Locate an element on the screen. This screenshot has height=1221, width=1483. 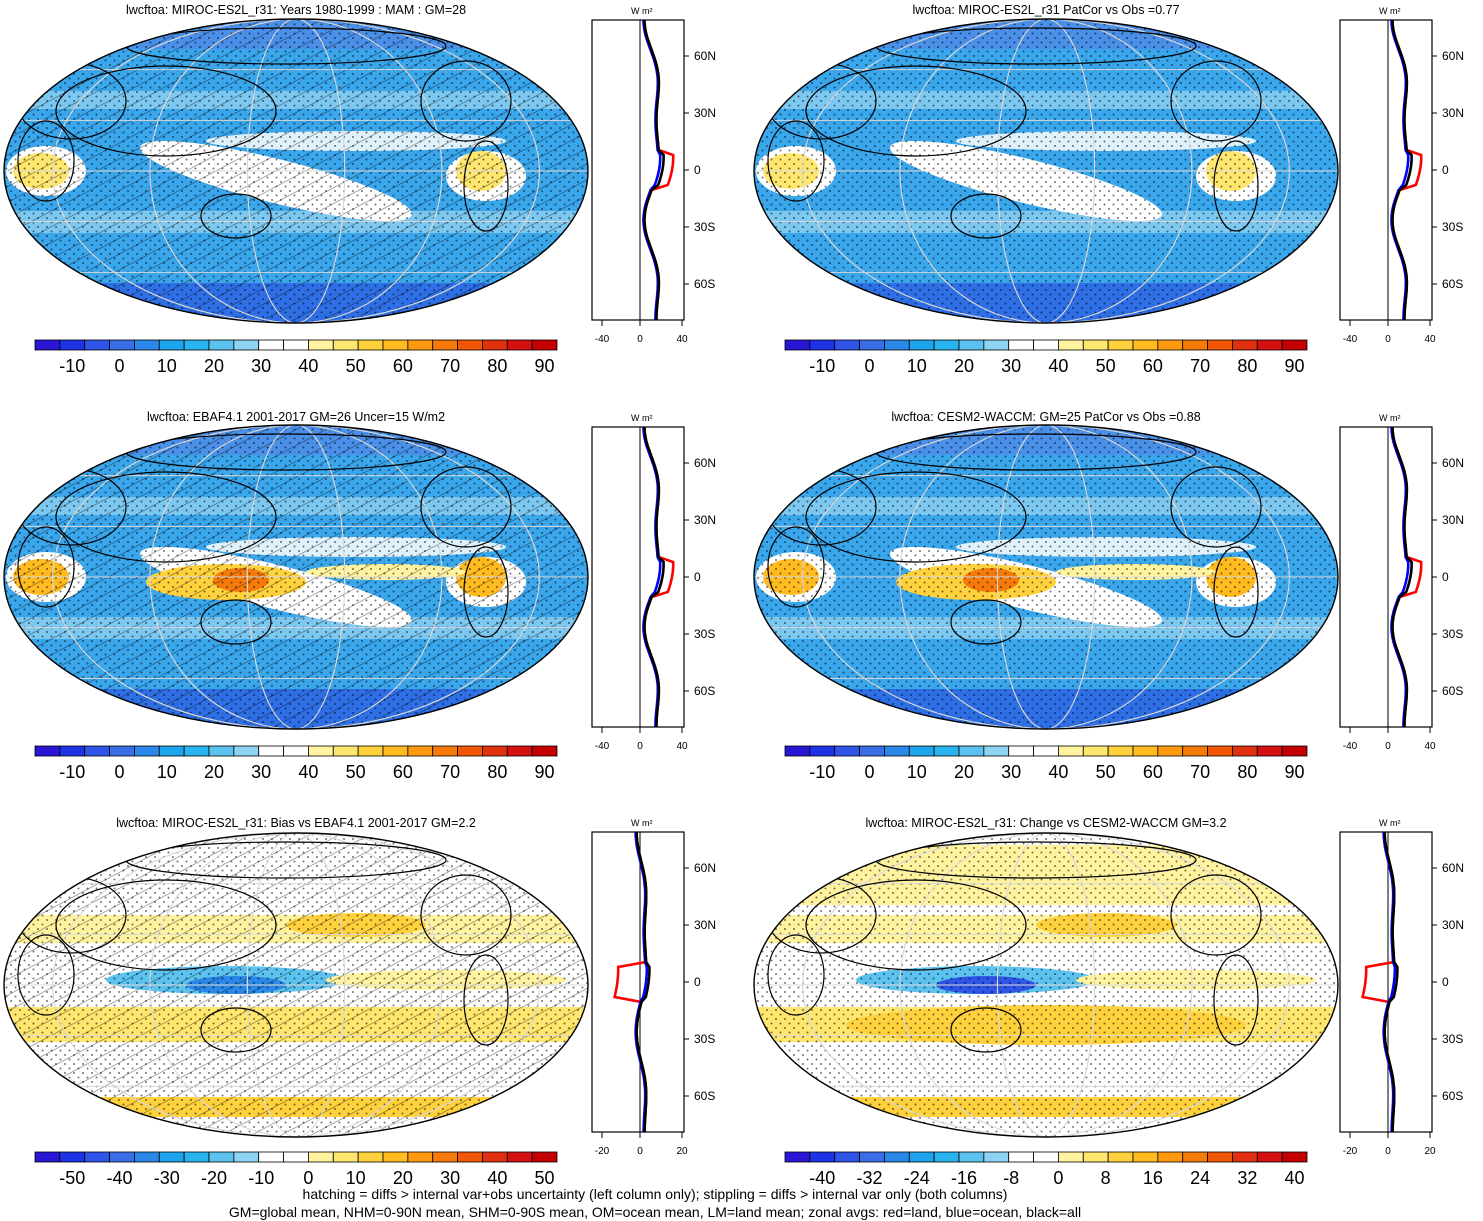
colorbar-1-label: 80 is located at coordinates (497, 366).